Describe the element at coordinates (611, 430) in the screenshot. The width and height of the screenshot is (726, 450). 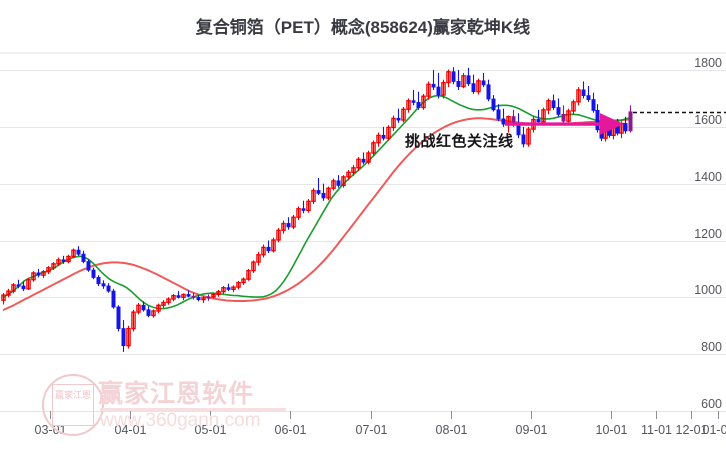
I see `x-axis-tick-label: 10-01` at that location.